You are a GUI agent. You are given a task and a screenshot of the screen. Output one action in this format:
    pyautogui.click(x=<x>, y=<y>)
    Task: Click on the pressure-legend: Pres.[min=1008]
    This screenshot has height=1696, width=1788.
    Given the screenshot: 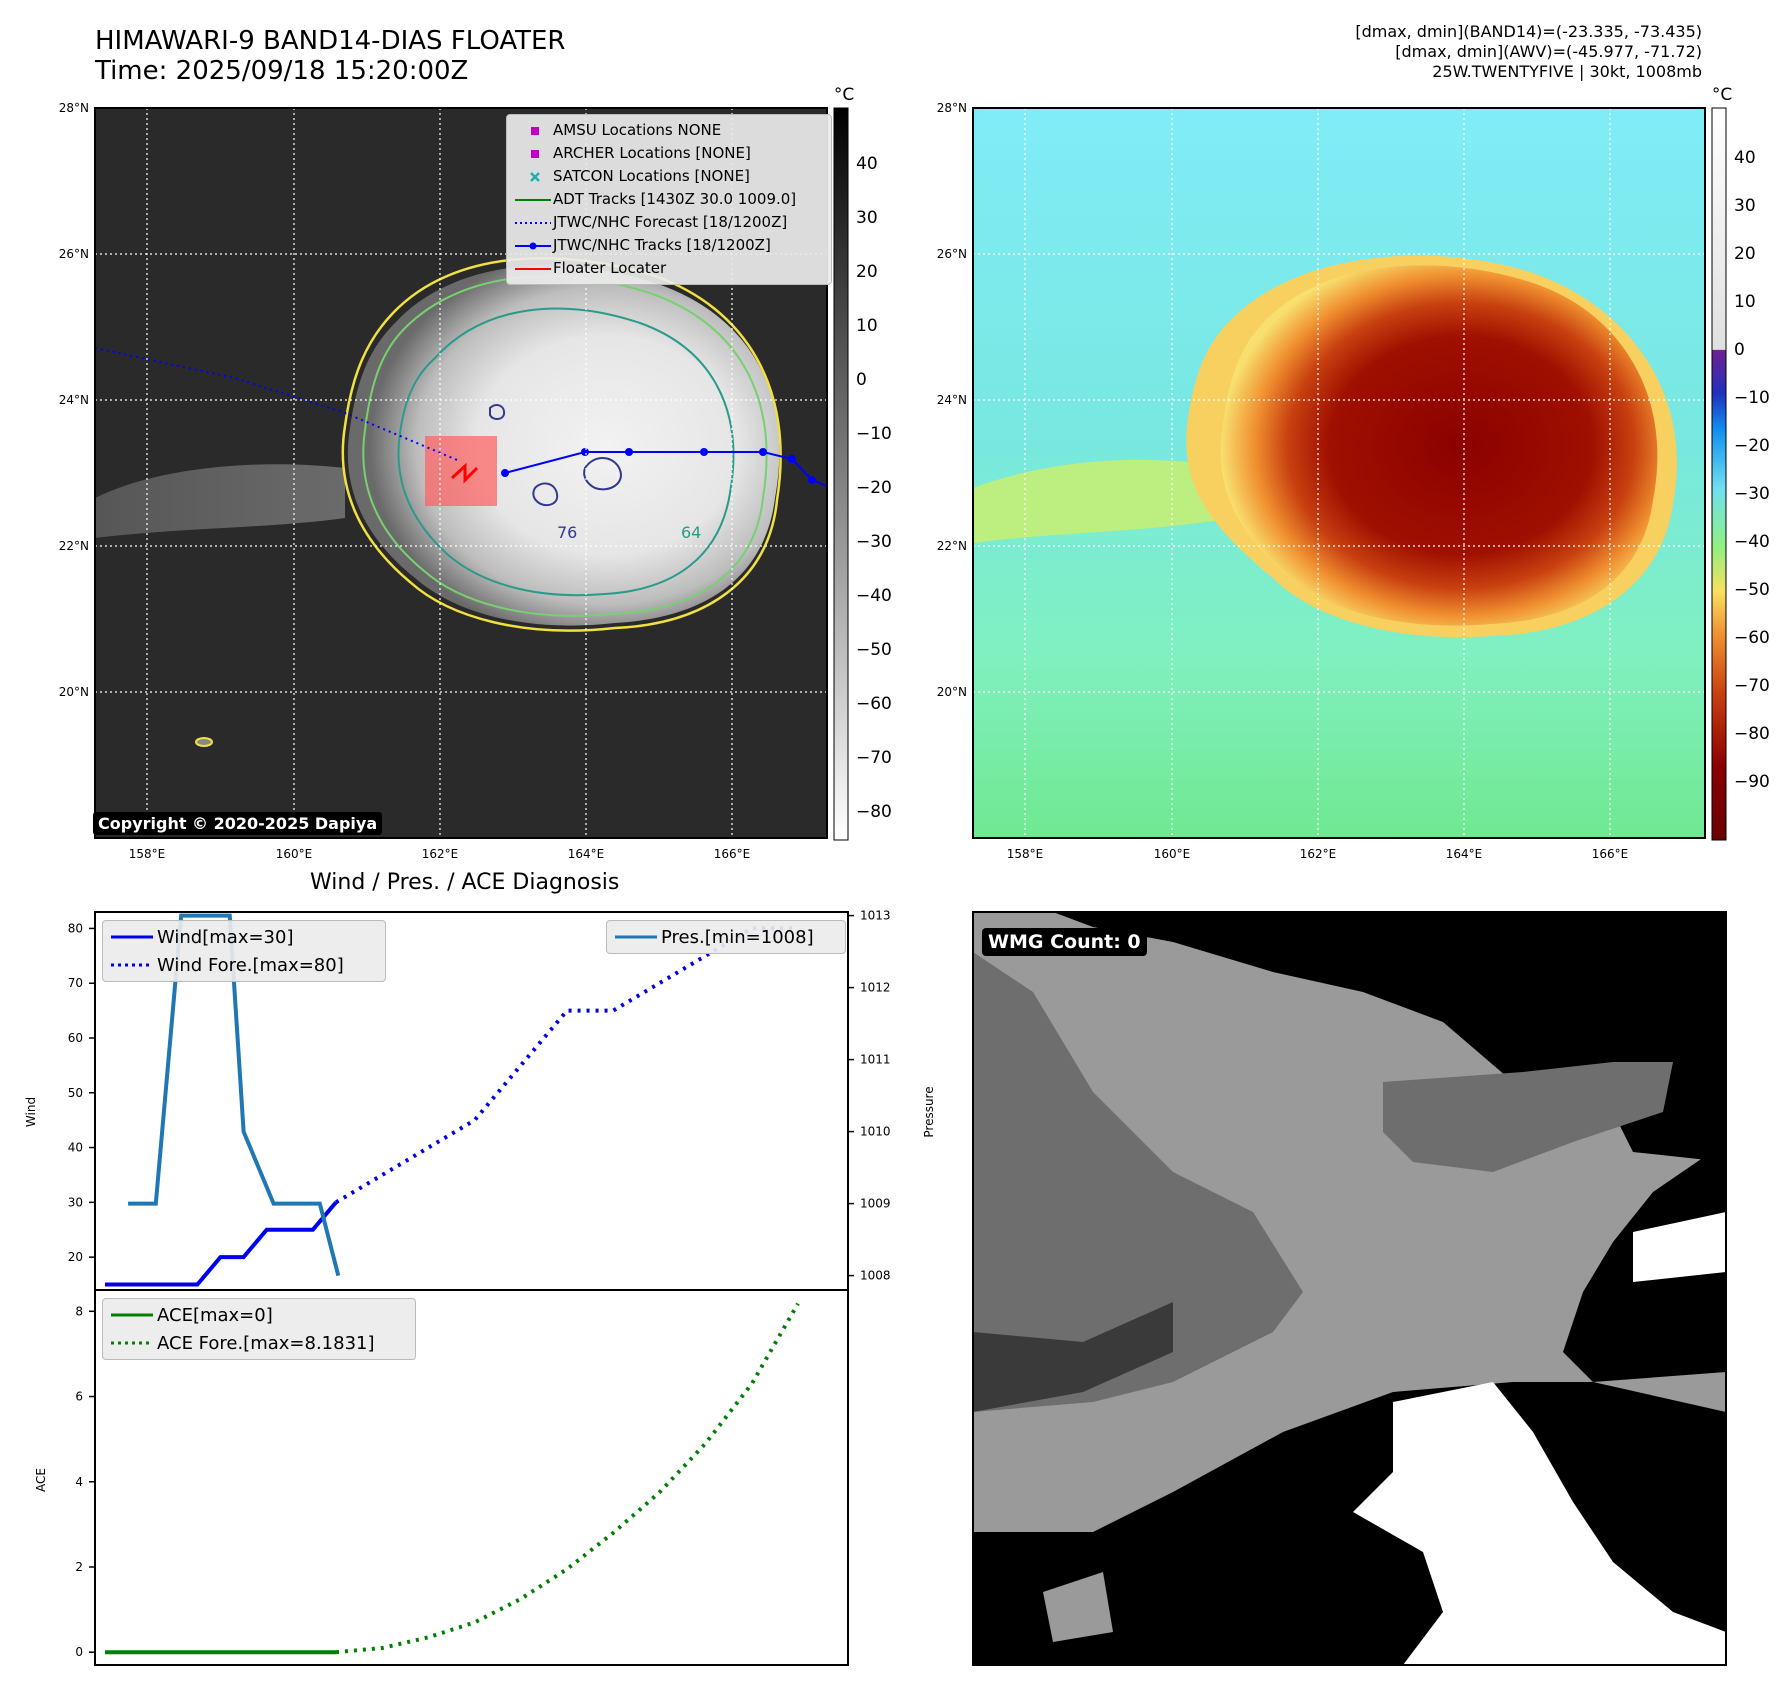 What is the action you would take?
    pyautogui.click(x=726, y=937)
    